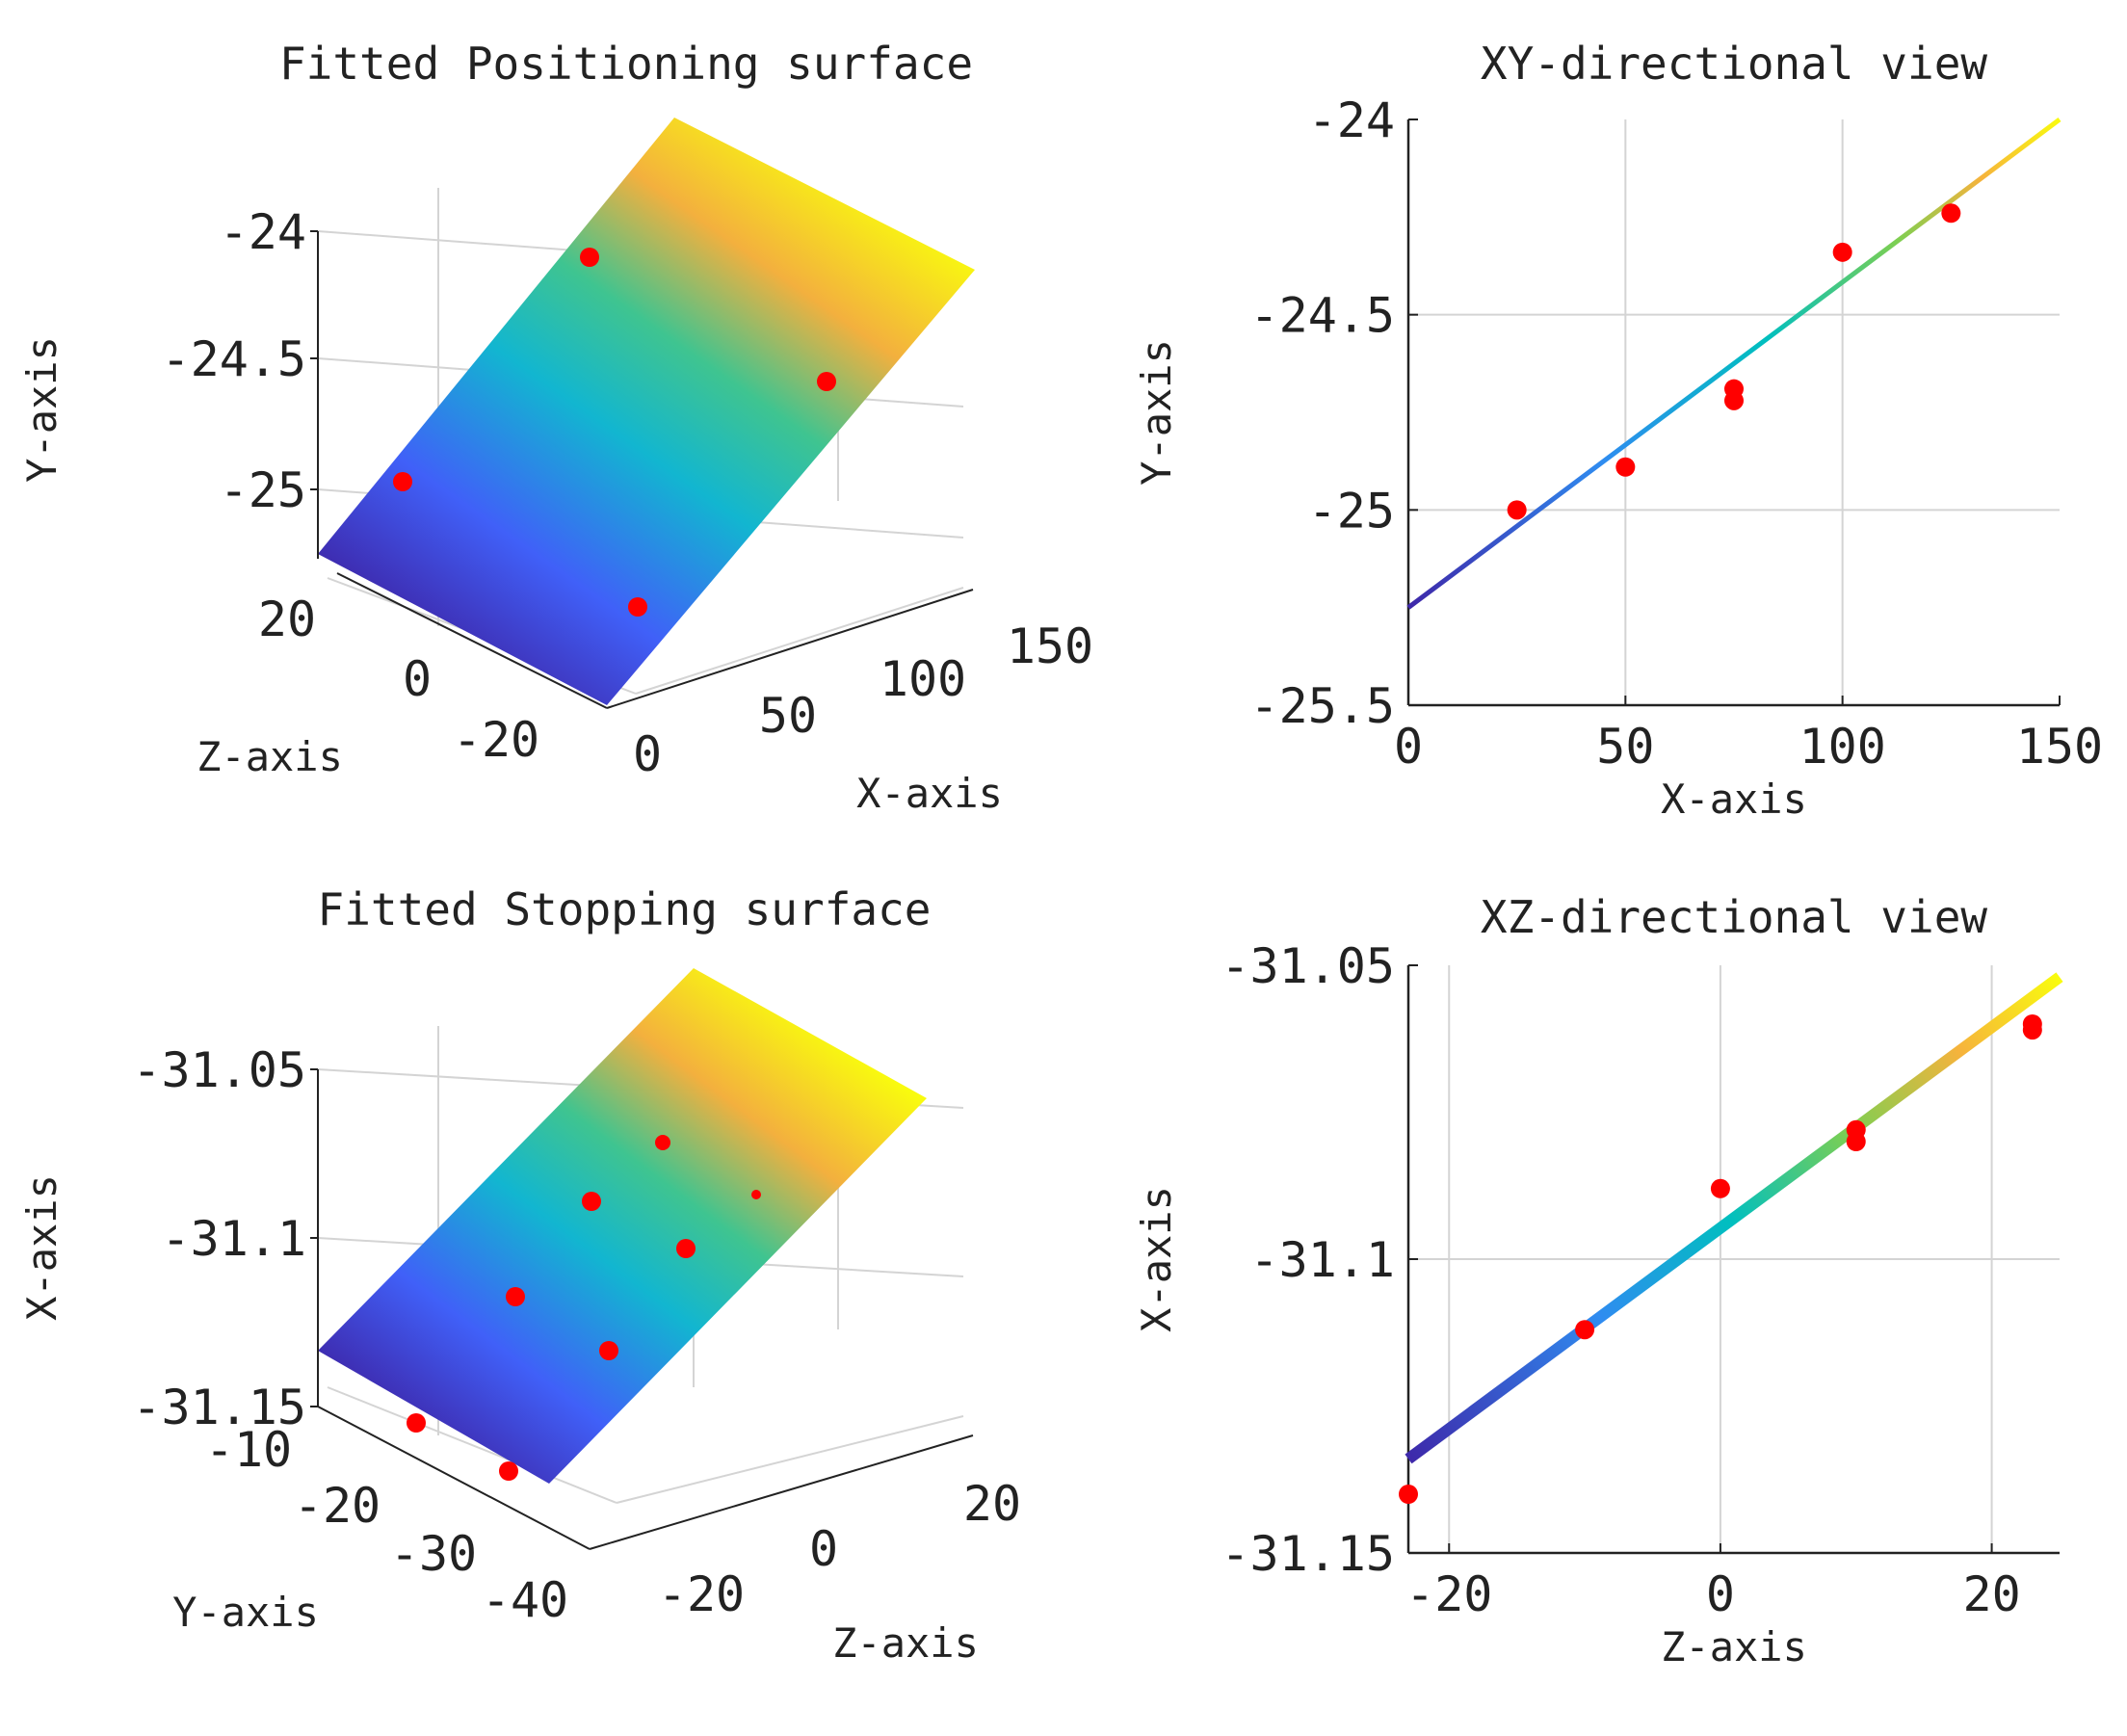  Describe the element at coordinates (1308, 1554) in the screenshot. I see `y-tick-label: -31.15` at that location.